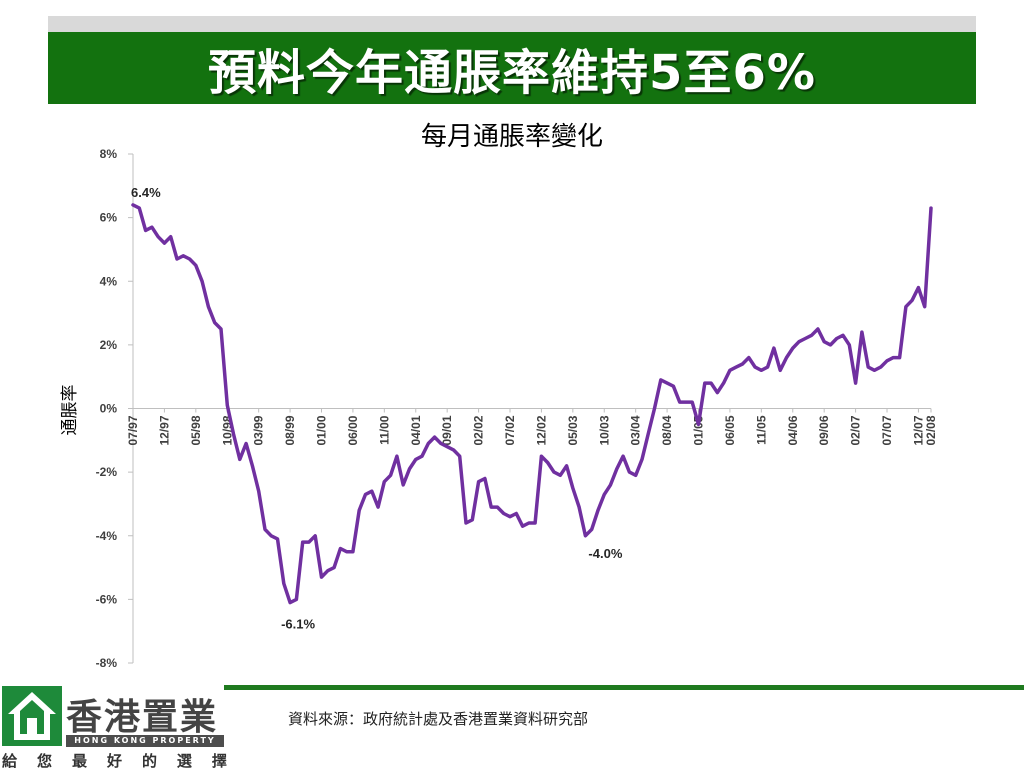 The width and height of the screenshot is (1024, 768). I want to click on slogan-char: 的, so click(149, 760).